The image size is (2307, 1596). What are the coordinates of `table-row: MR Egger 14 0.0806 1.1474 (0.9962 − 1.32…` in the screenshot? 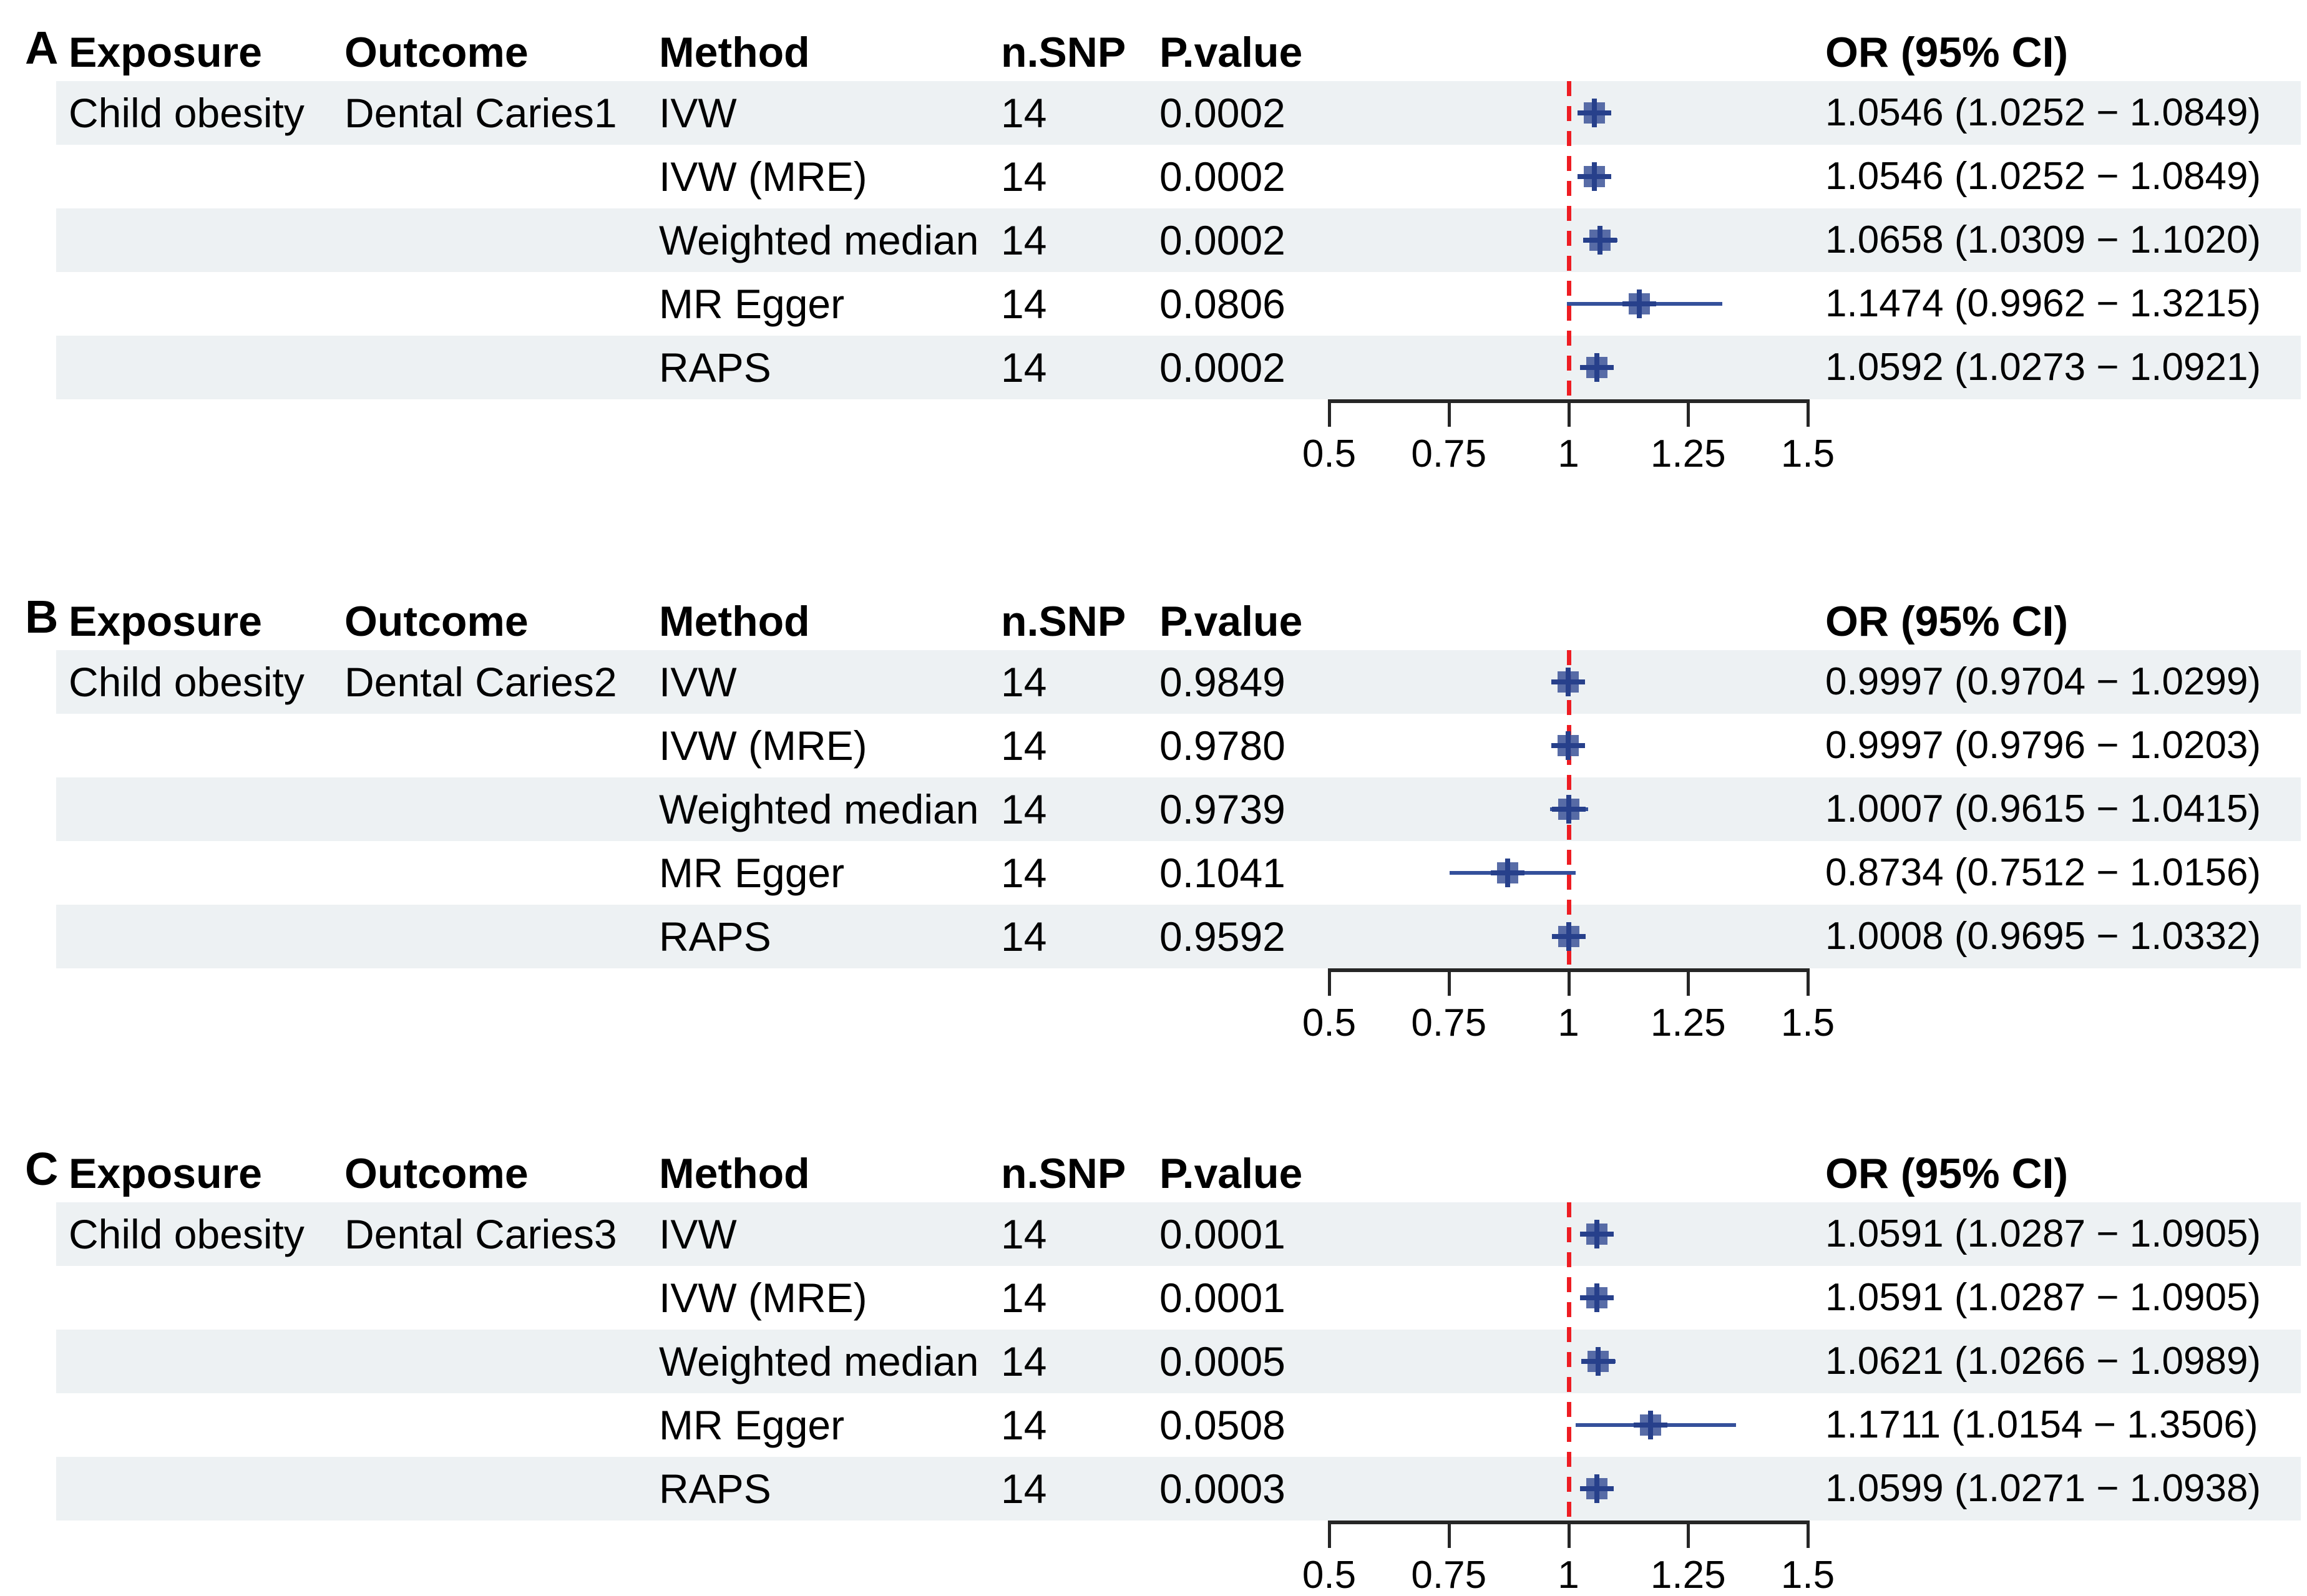 It's located at (1178, 304).